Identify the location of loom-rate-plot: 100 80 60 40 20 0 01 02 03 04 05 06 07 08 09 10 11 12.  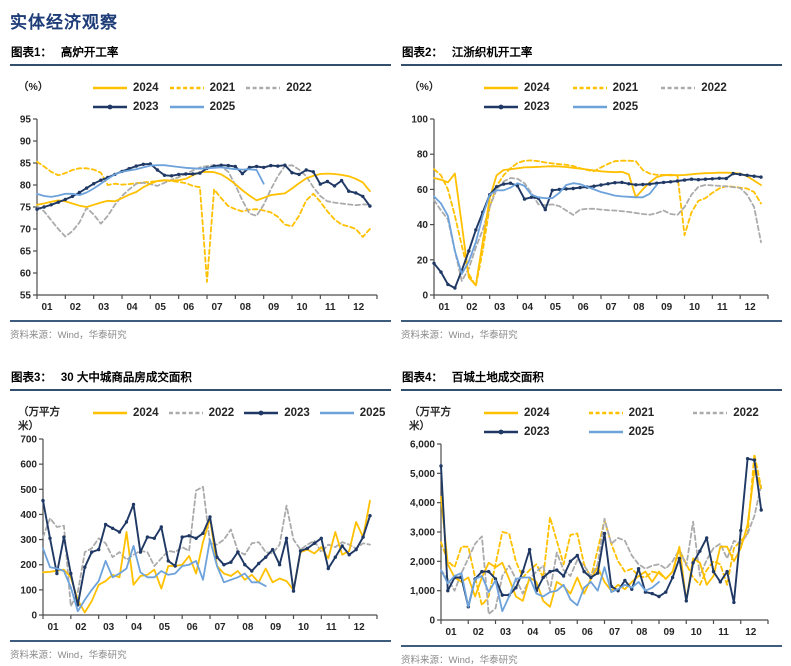
(590, 214).